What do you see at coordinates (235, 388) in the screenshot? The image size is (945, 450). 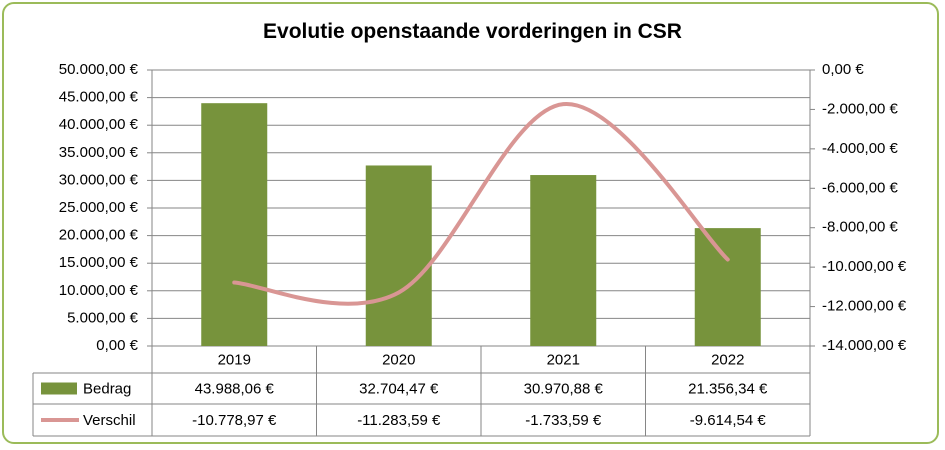 I see `data-label-bedrag: 43.988,06 €` at bounding box center [235, 388].